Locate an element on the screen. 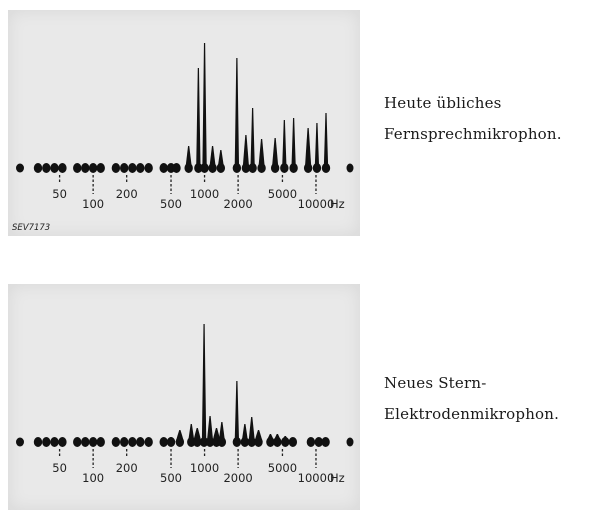  bottom-tick-label: 5000 is located at coordinates (282, 468).